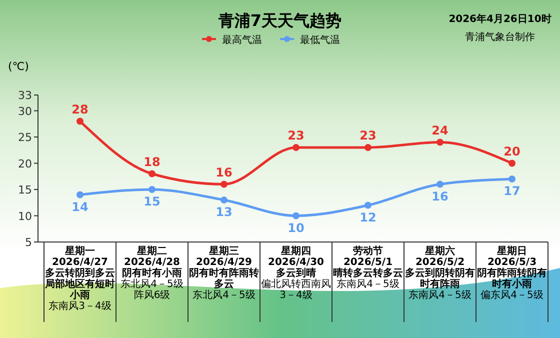 The height and width of the screenshot is (338, 560). What do you see at coordinates (224, 212) in the screenshot?
I see `data-label: 13` at bounding box center [224, 212].